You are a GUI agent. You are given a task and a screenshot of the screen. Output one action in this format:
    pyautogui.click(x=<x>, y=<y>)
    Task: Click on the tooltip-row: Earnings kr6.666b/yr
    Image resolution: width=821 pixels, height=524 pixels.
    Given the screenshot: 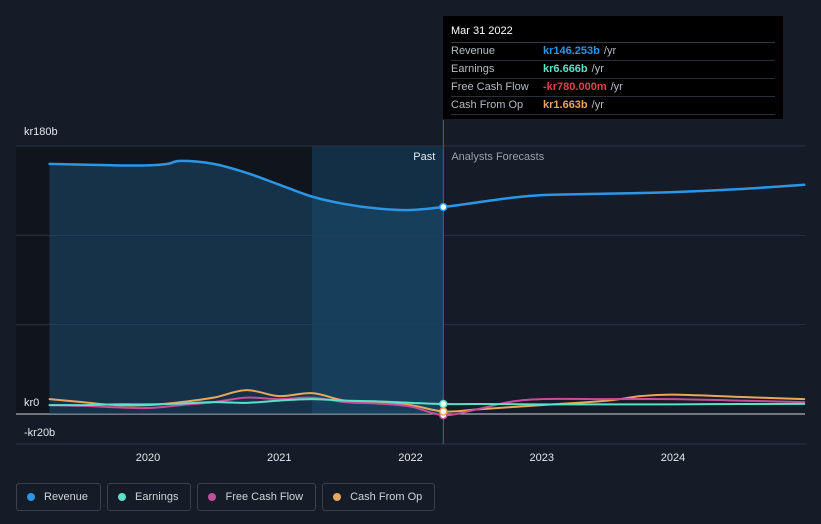 What is the action you would take?
    pyautogui.click(x=613, y=70)
    